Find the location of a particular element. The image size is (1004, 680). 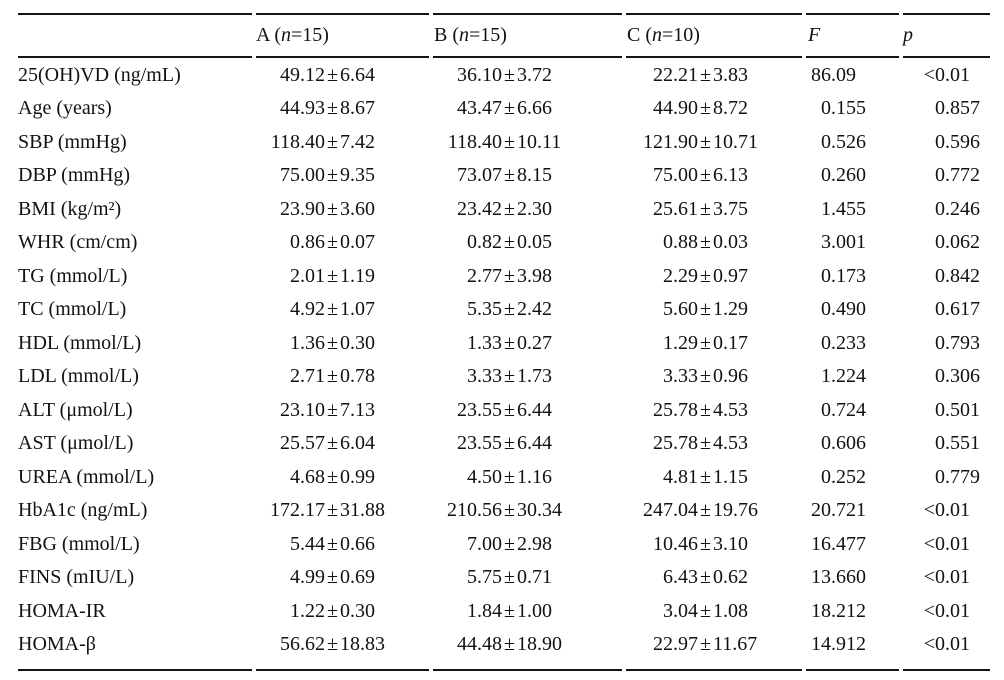

sd-value: 0.03 is located at coordinates (730, 242).